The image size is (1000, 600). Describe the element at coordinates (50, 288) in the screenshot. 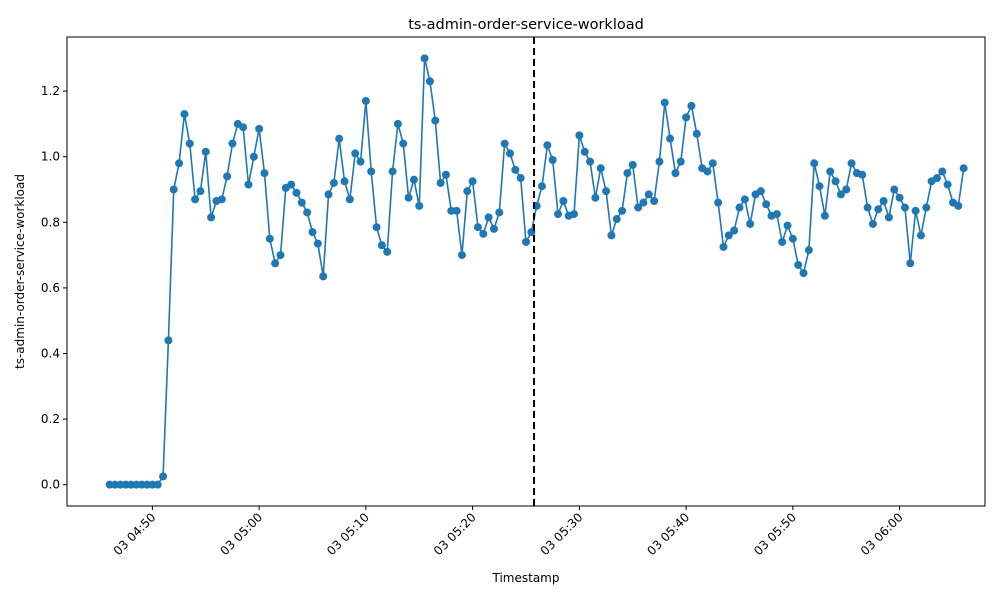

I see `y-tick-label: 0.6` at that location.